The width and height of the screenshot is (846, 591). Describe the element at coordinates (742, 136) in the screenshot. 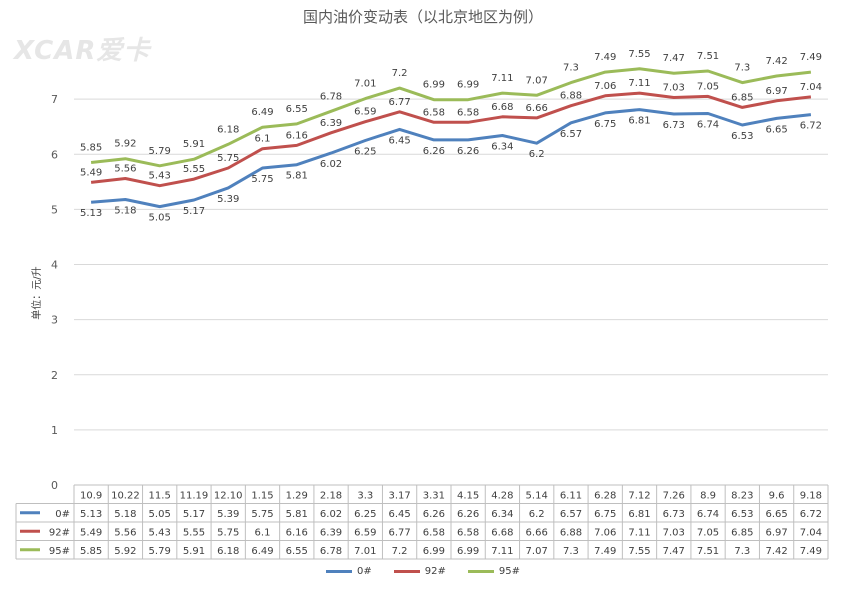

I see `data-label: 6.53` at that location.